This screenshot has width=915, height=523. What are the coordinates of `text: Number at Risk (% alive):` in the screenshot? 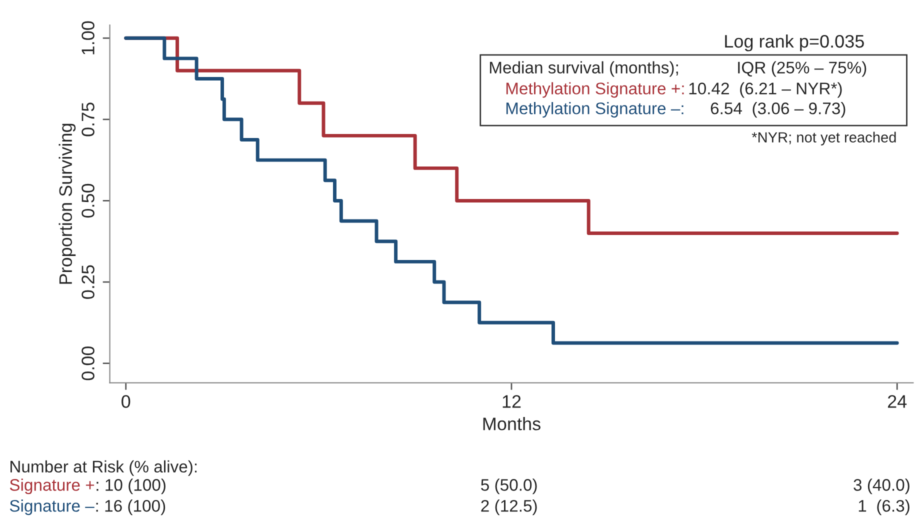 It's located at (103, 468).